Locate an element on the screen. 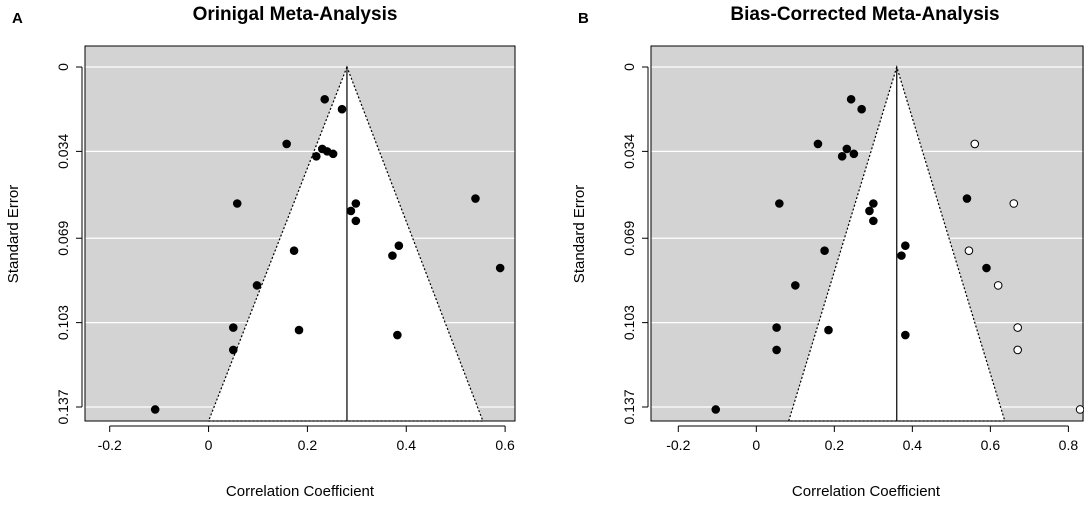 This screenshot has width=1084, height=508. panel-a-letter: A is located at coordinates (17, 18).